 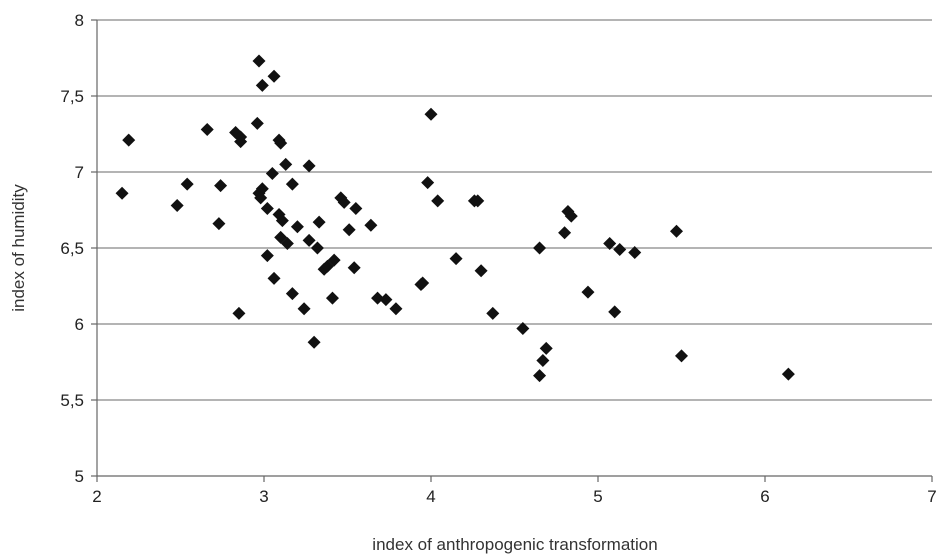 What do you see at coordinates (18, 248) in the screenshot?
I see `y-axis-title: index of humidity` at bounding box center [18, 248].